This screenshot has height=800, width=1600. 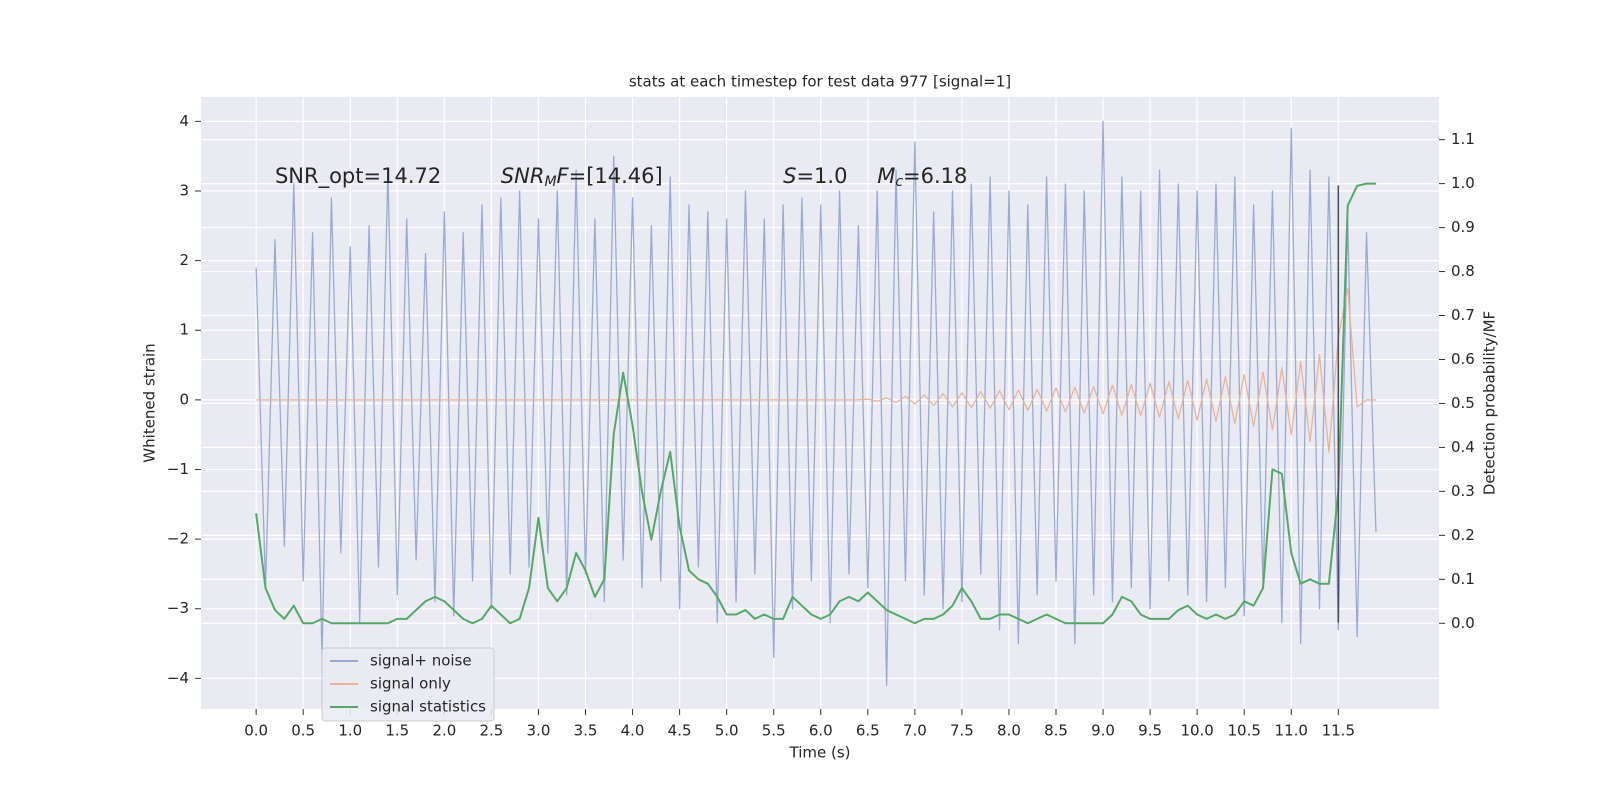 What do you see at coordinates (1244, 731) in the screenshot?
I see `x-tick-label: 10.5` at bounding box center [1244, 731].